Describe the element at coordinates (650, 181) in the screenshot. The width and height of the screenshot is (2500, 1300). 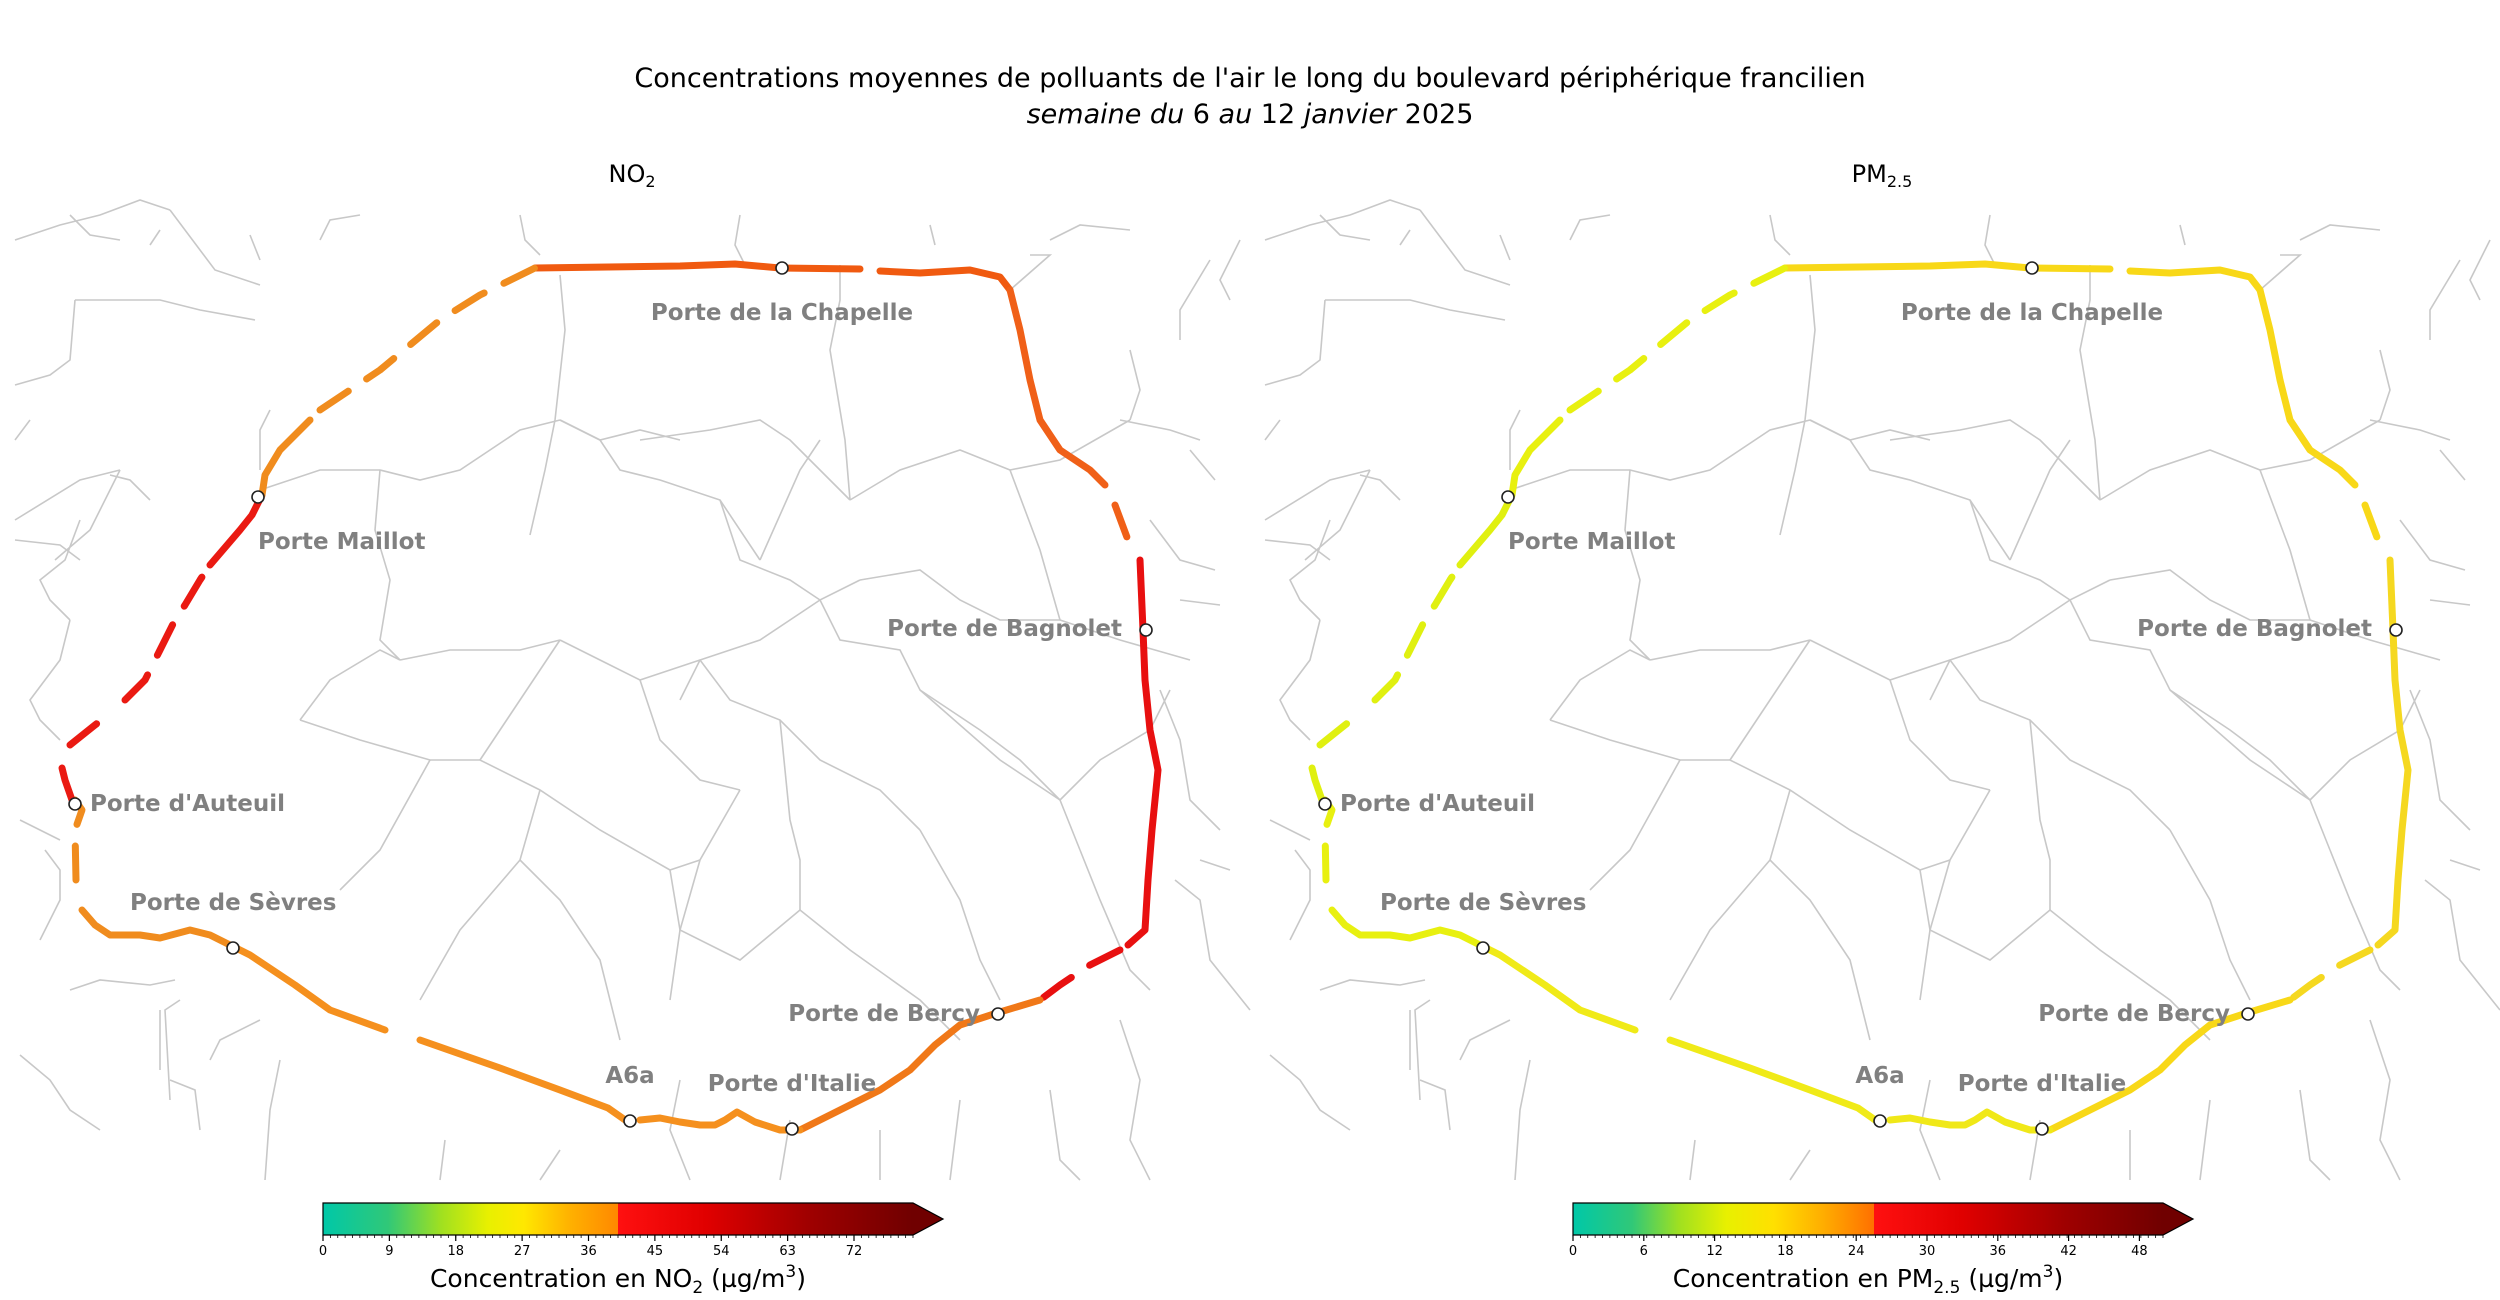
I see `panel-title-sub: 2` at that location.